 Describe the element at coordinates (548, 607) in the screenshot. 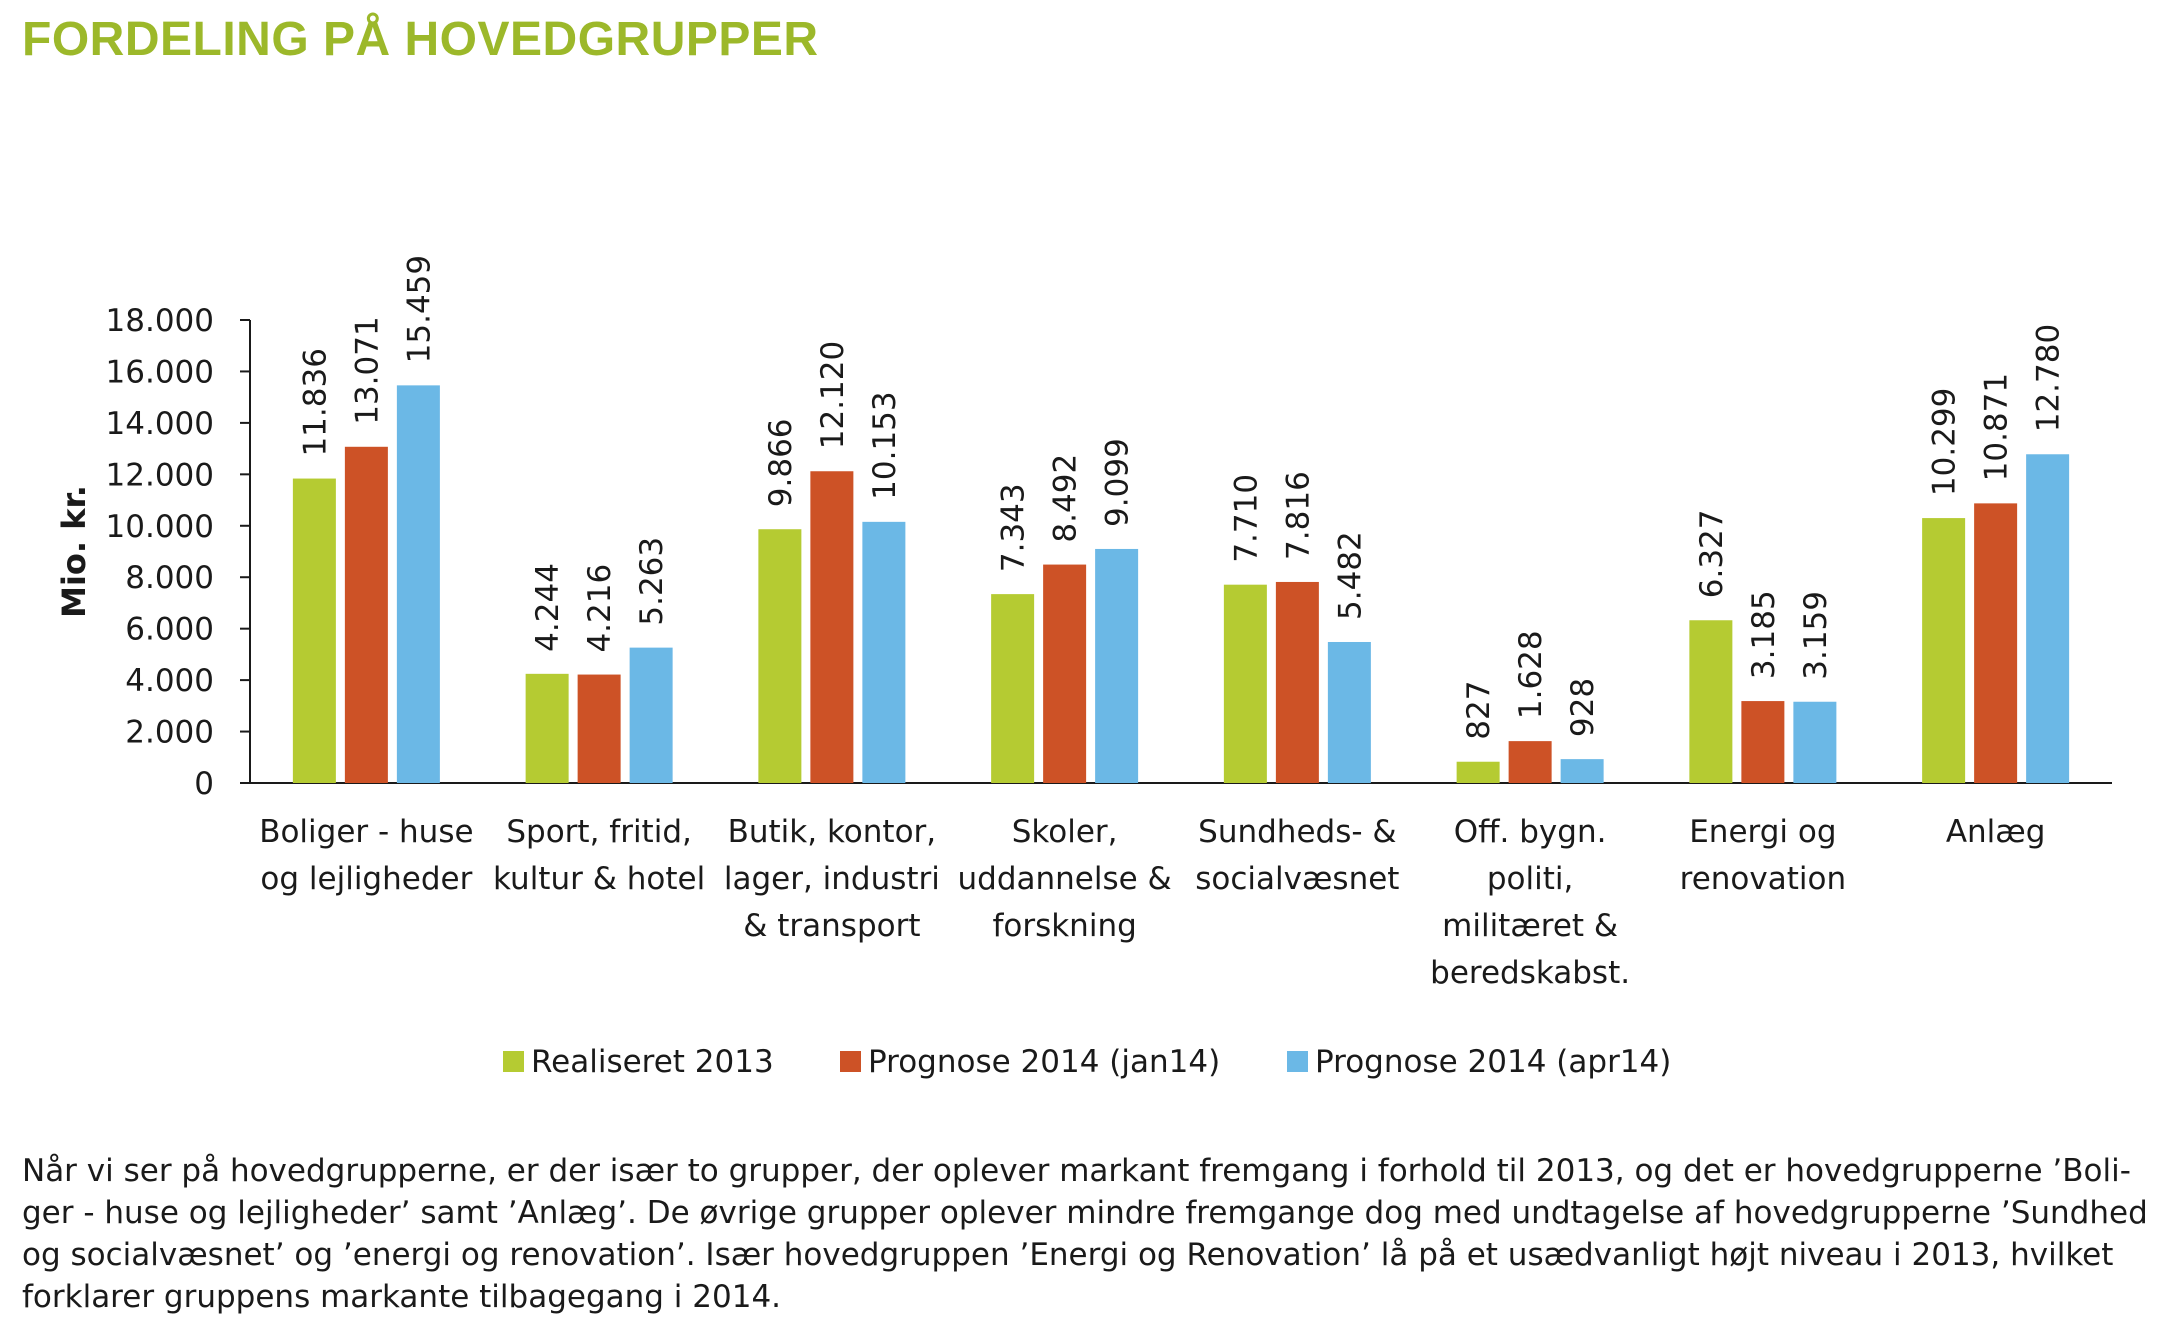

I see `bar-value-label: 4.244` at that location.